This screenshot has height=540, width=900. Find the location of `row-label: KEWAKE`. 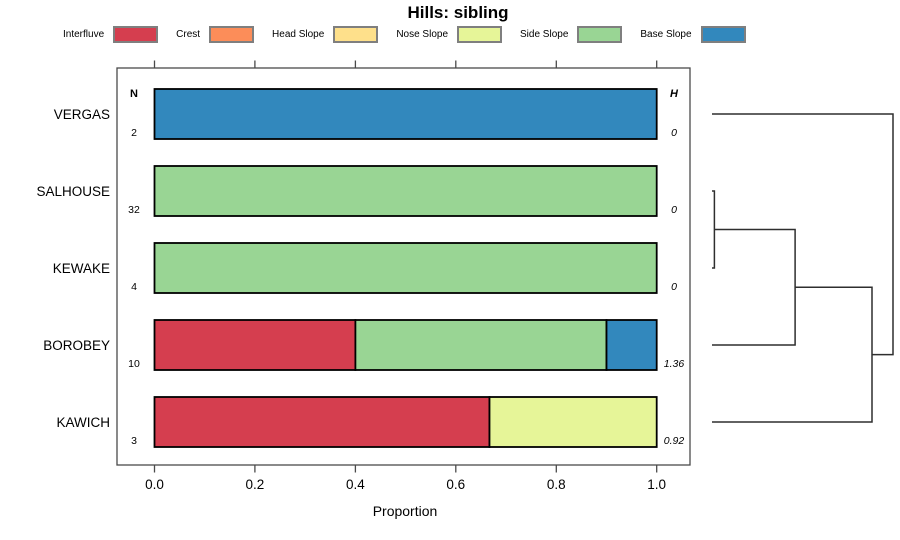

row-label: KEWAKE is located at coordinates (81, 268).